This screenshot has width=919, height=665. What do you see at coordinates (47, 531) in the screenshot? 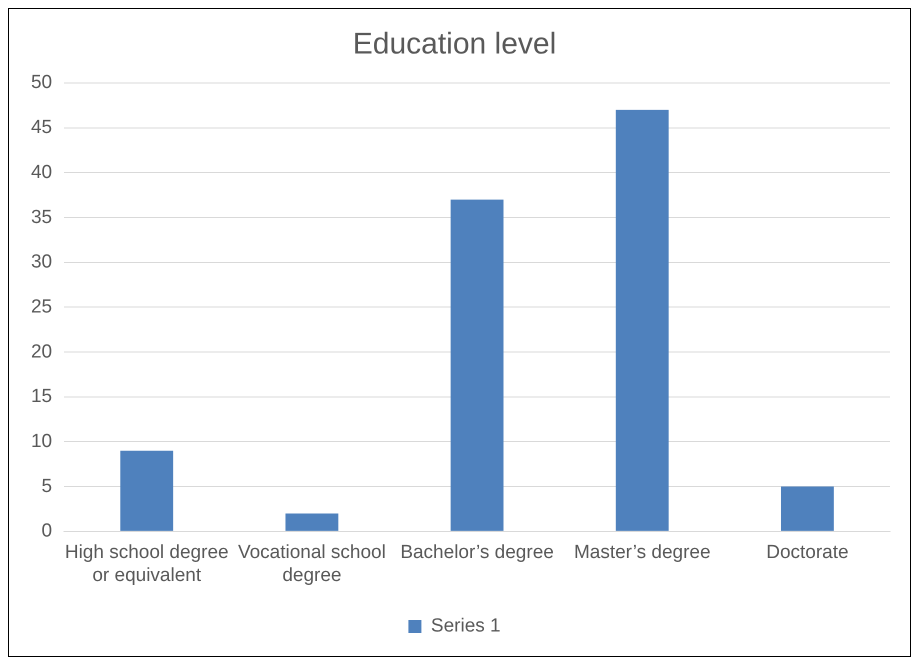
I see `y-tick-label: 0` at bounding box center [47, 531].